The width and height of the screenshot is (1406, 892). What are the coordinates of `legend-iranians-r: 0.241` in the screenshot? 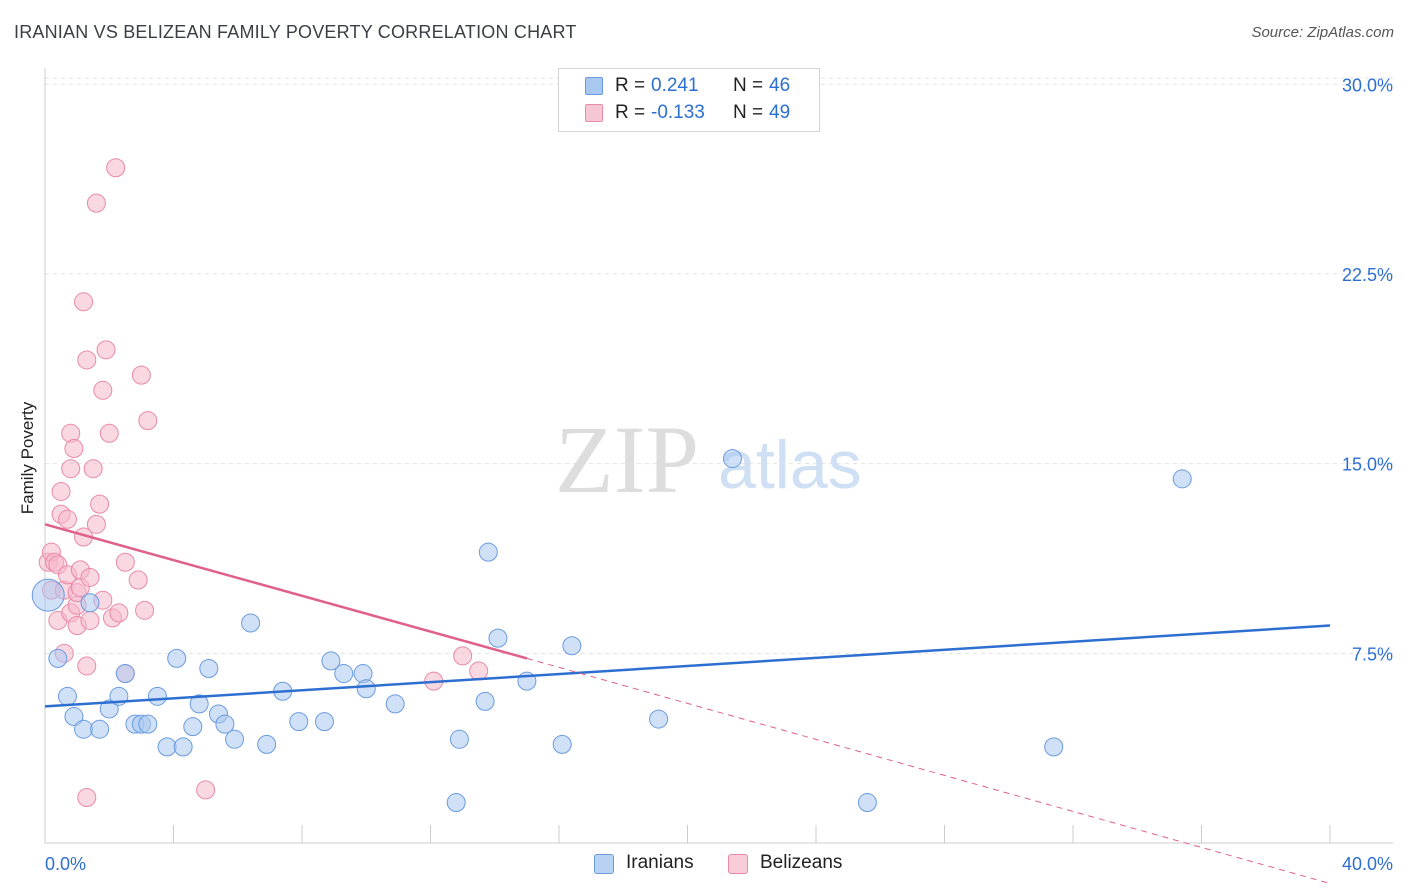 It's located at (675, 85).